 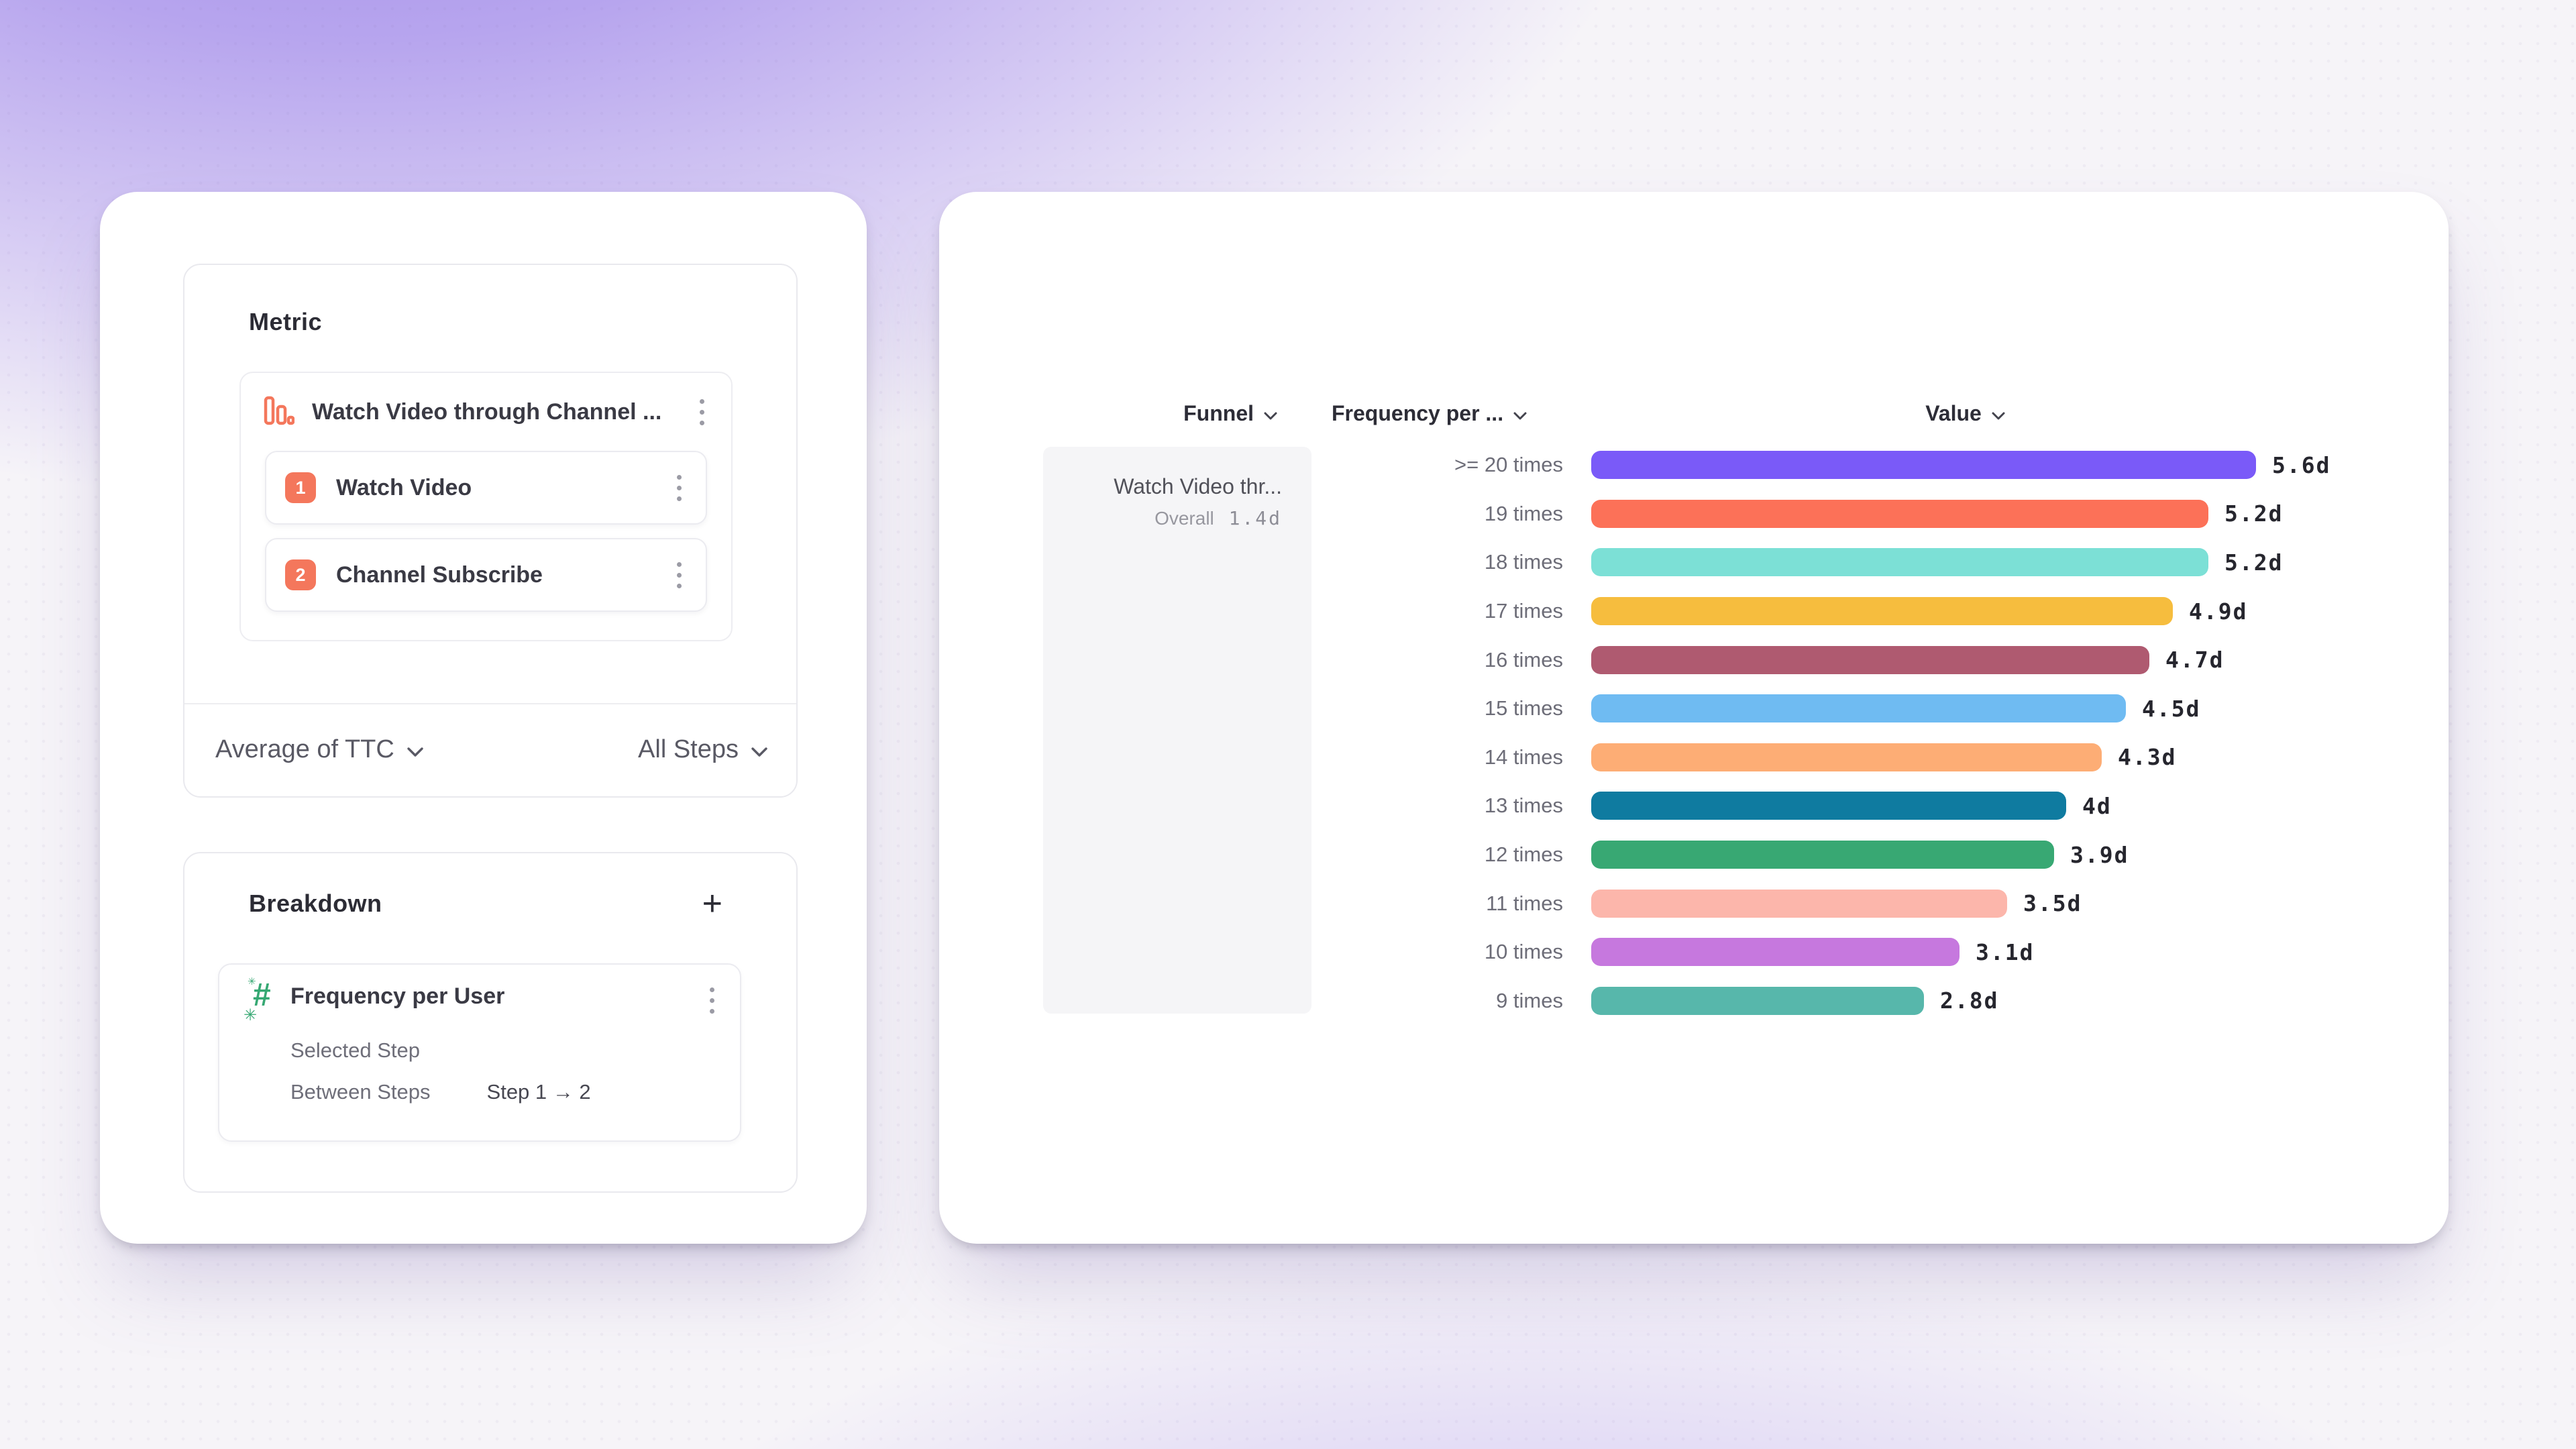 I want to click on bar-value-label: 2.8d, so click(x=1969, y=1000).